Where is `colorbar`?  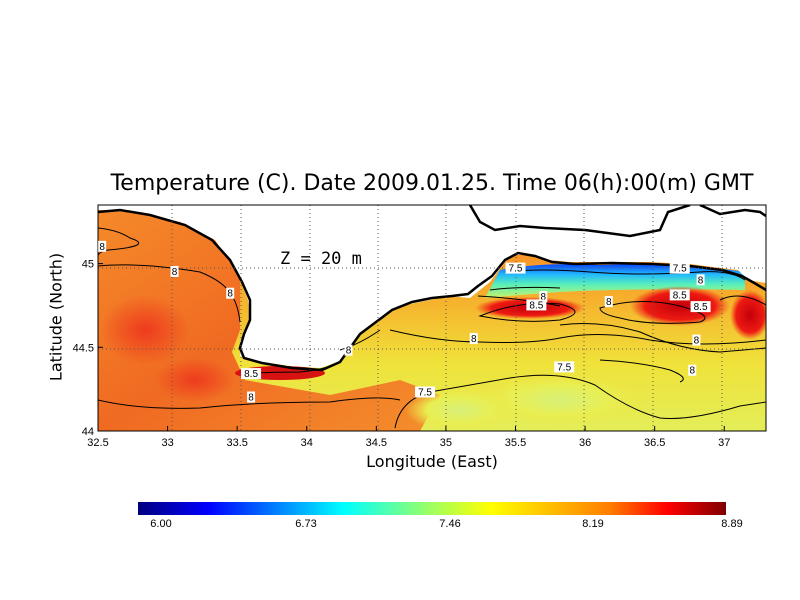 colorbar is located at coordinates (432, 508).